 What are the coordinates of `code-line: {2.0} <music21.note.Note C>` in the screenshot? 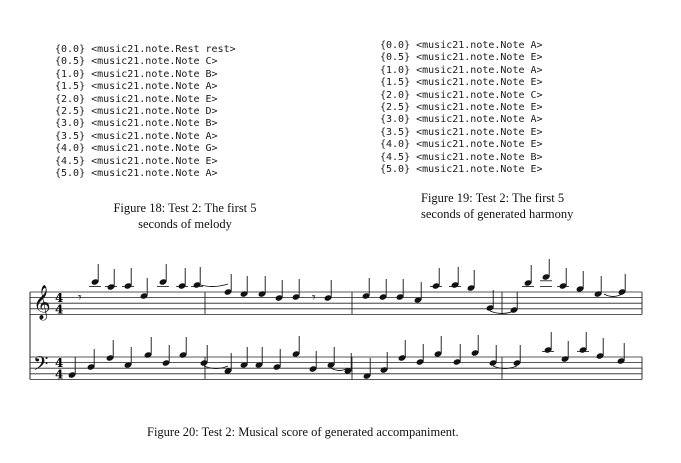 It's located at (461, 95).